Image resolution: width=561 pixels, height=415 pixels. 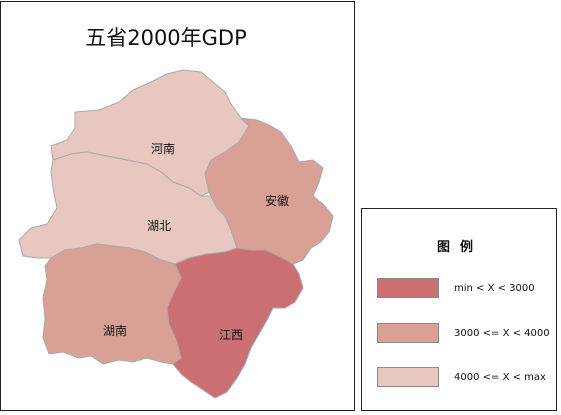 I want to click on province-label-henan: 河南, so click(x=163, y=148).